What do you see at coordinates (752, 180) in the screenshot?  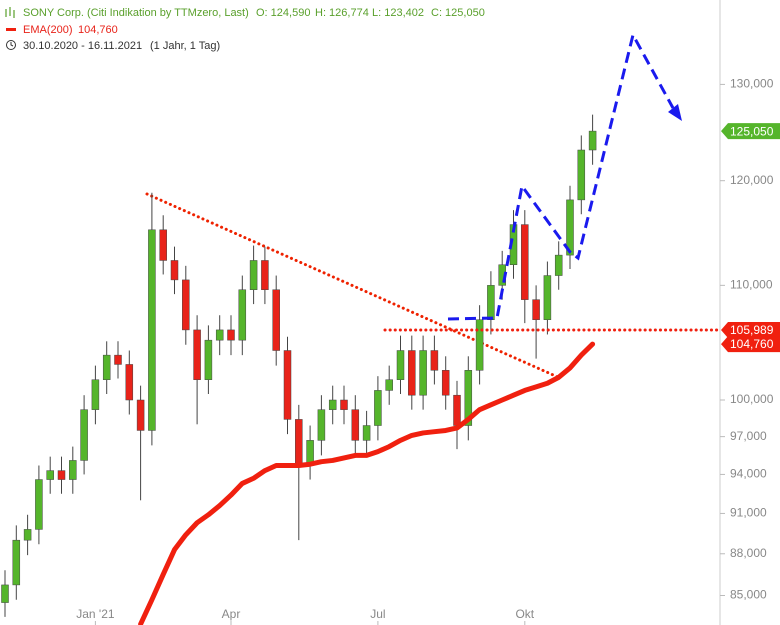 I see `y-tick-label: 120,000` at bounding box center [752, 180].